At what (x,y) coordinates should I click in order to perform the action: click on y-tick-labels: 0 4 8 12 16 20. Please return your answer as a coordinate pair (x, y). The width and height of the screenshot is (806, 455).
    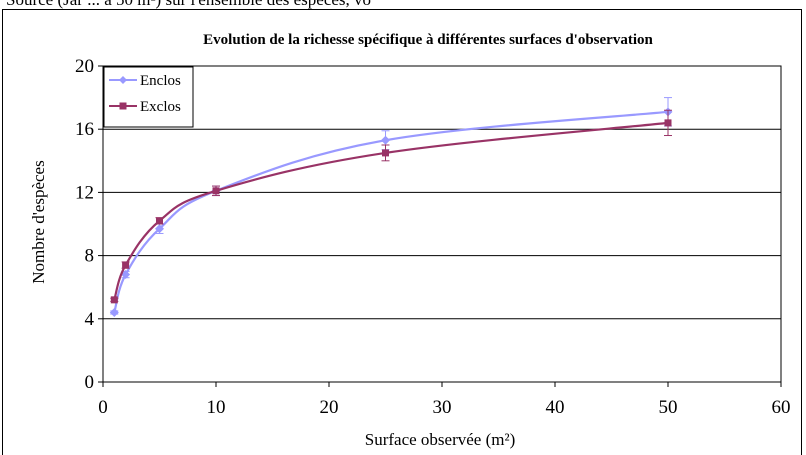
    Looking at the image, I should click on (85, 224).